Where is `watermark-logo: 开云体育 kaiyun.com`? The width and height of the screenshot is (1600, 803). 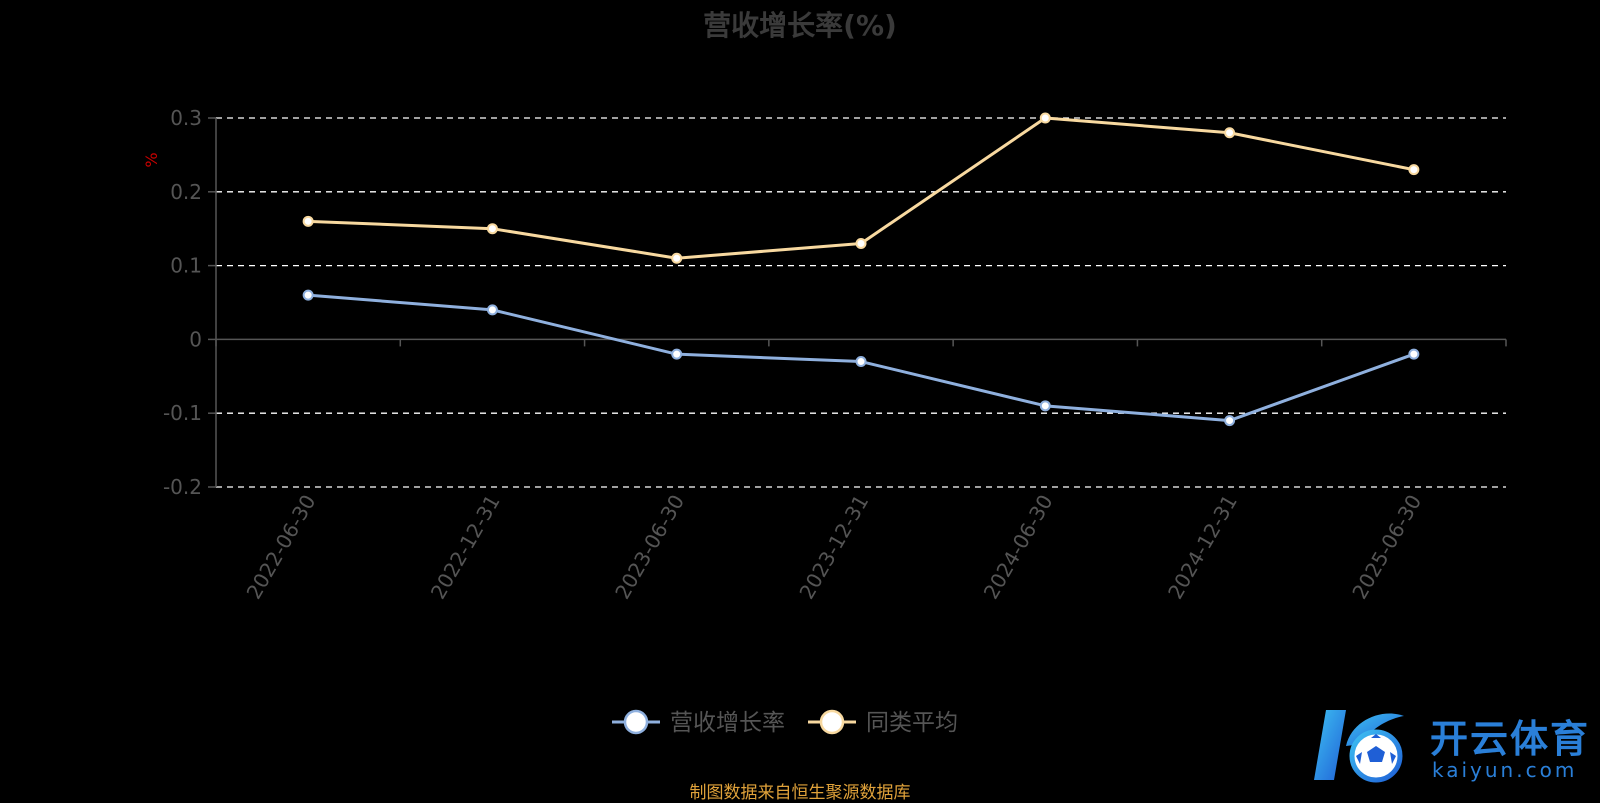 watermark-logo: 开云体育 kaiyun.com is located at coordinates (1452, 745).